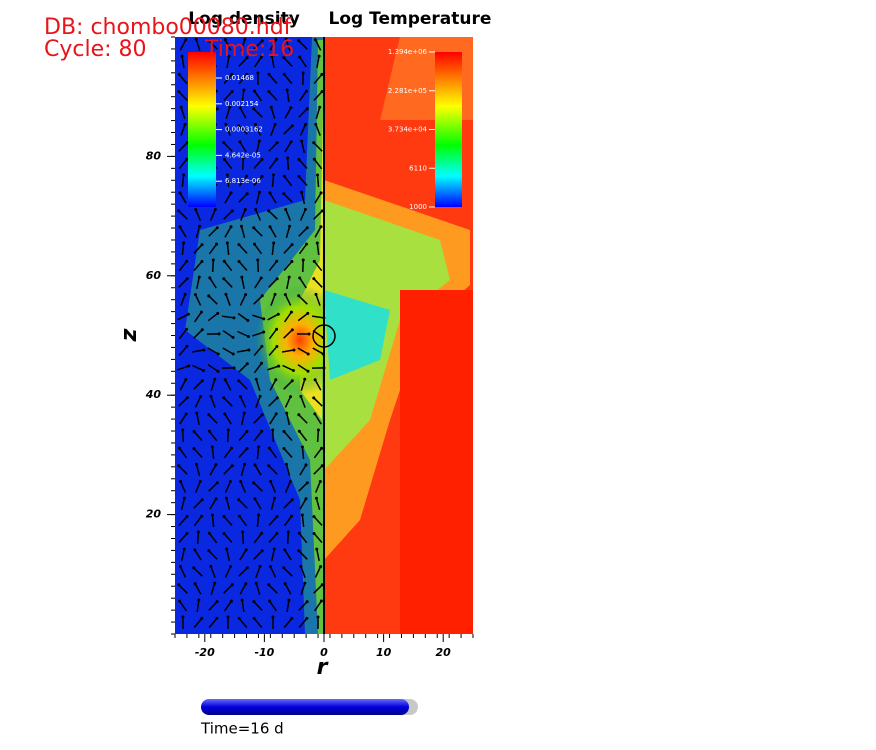 The image size is (876, 750). I want to click on temperature-colorbar-label: 2.281e+05, so click(407, 91).